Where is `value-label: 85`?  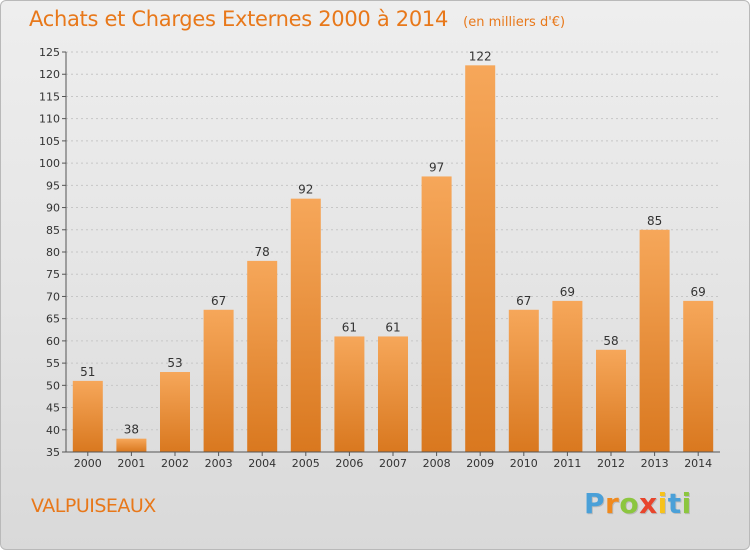 value-label: 85 is located at coordinates (654, 221).